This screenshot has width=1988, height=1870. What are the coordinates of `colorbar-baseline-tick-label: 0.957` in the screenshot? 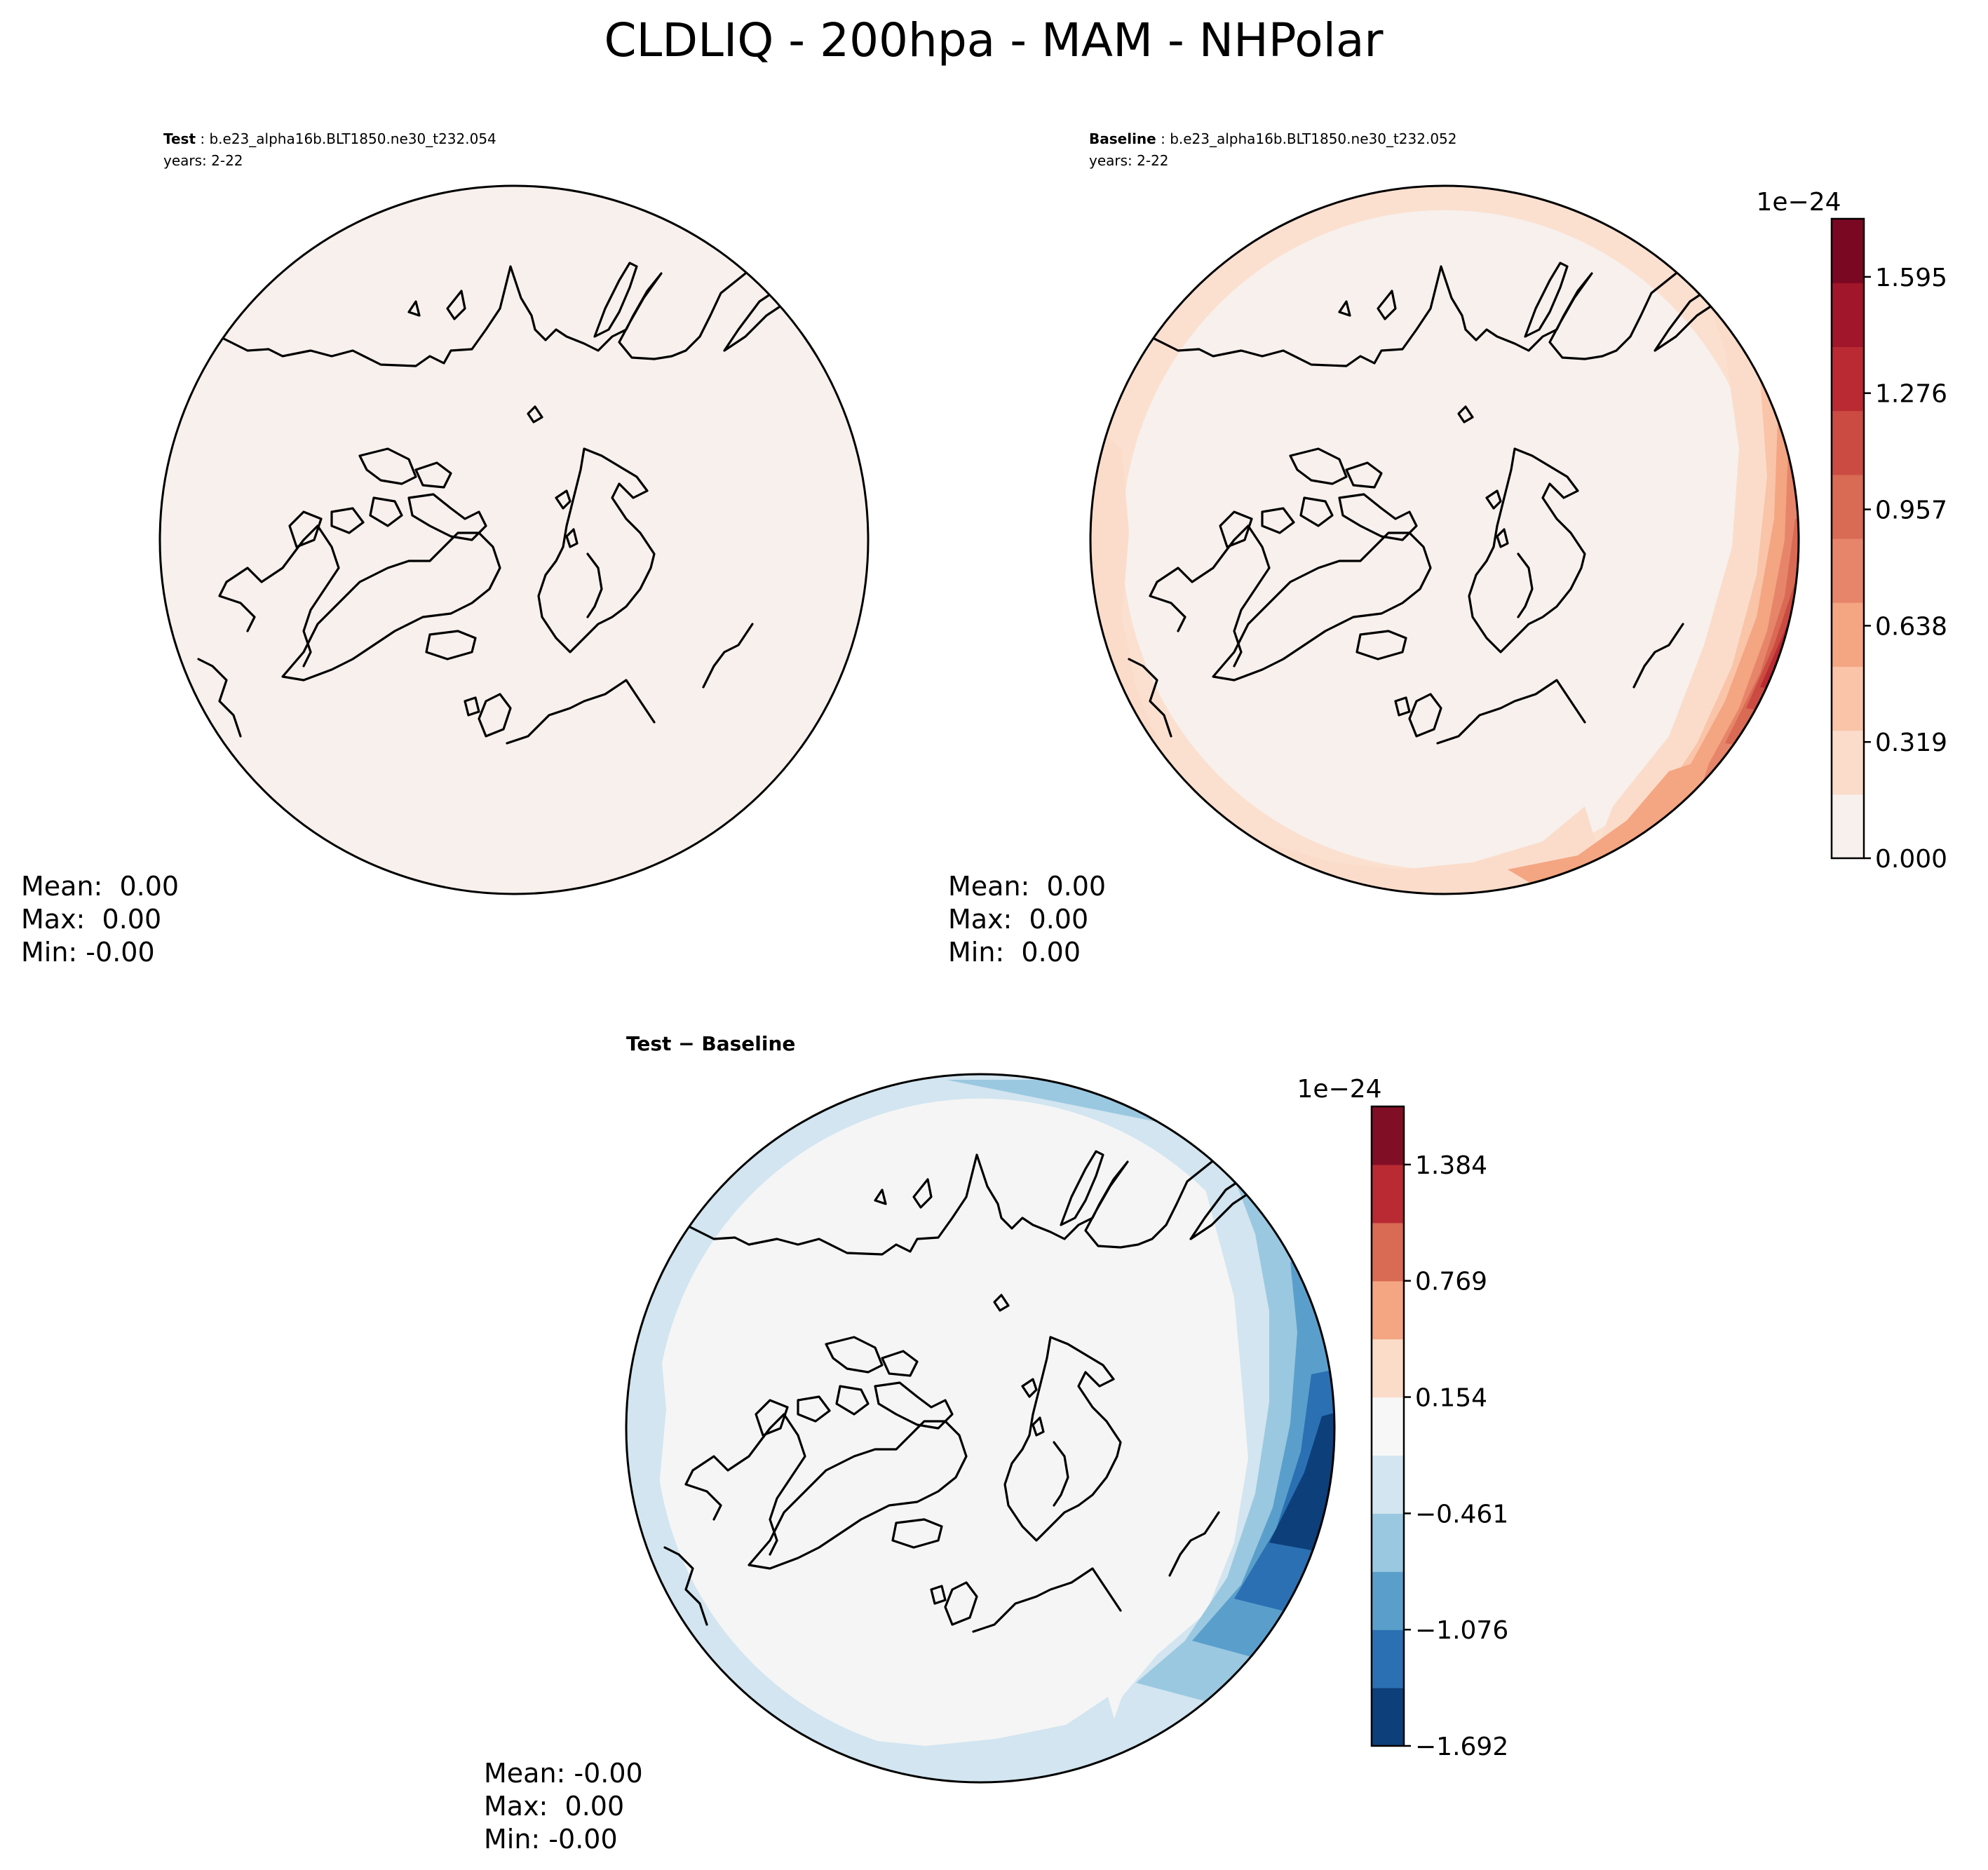 It's located at (1911, 511).